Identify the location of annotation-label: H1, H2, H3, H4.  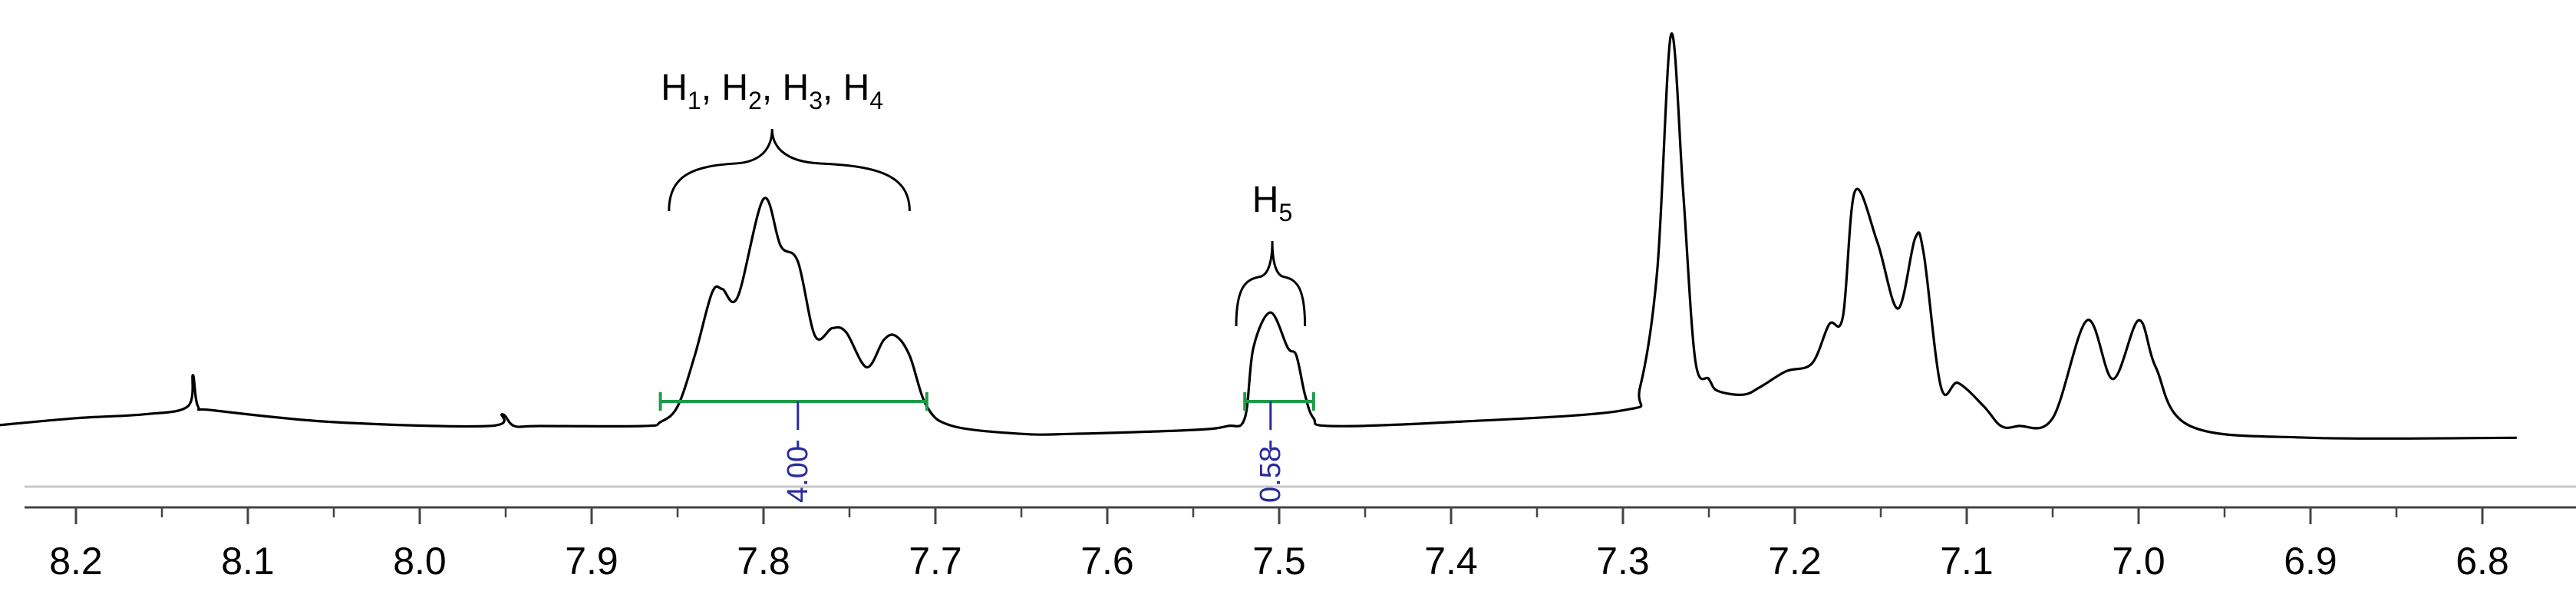
(772, 91).